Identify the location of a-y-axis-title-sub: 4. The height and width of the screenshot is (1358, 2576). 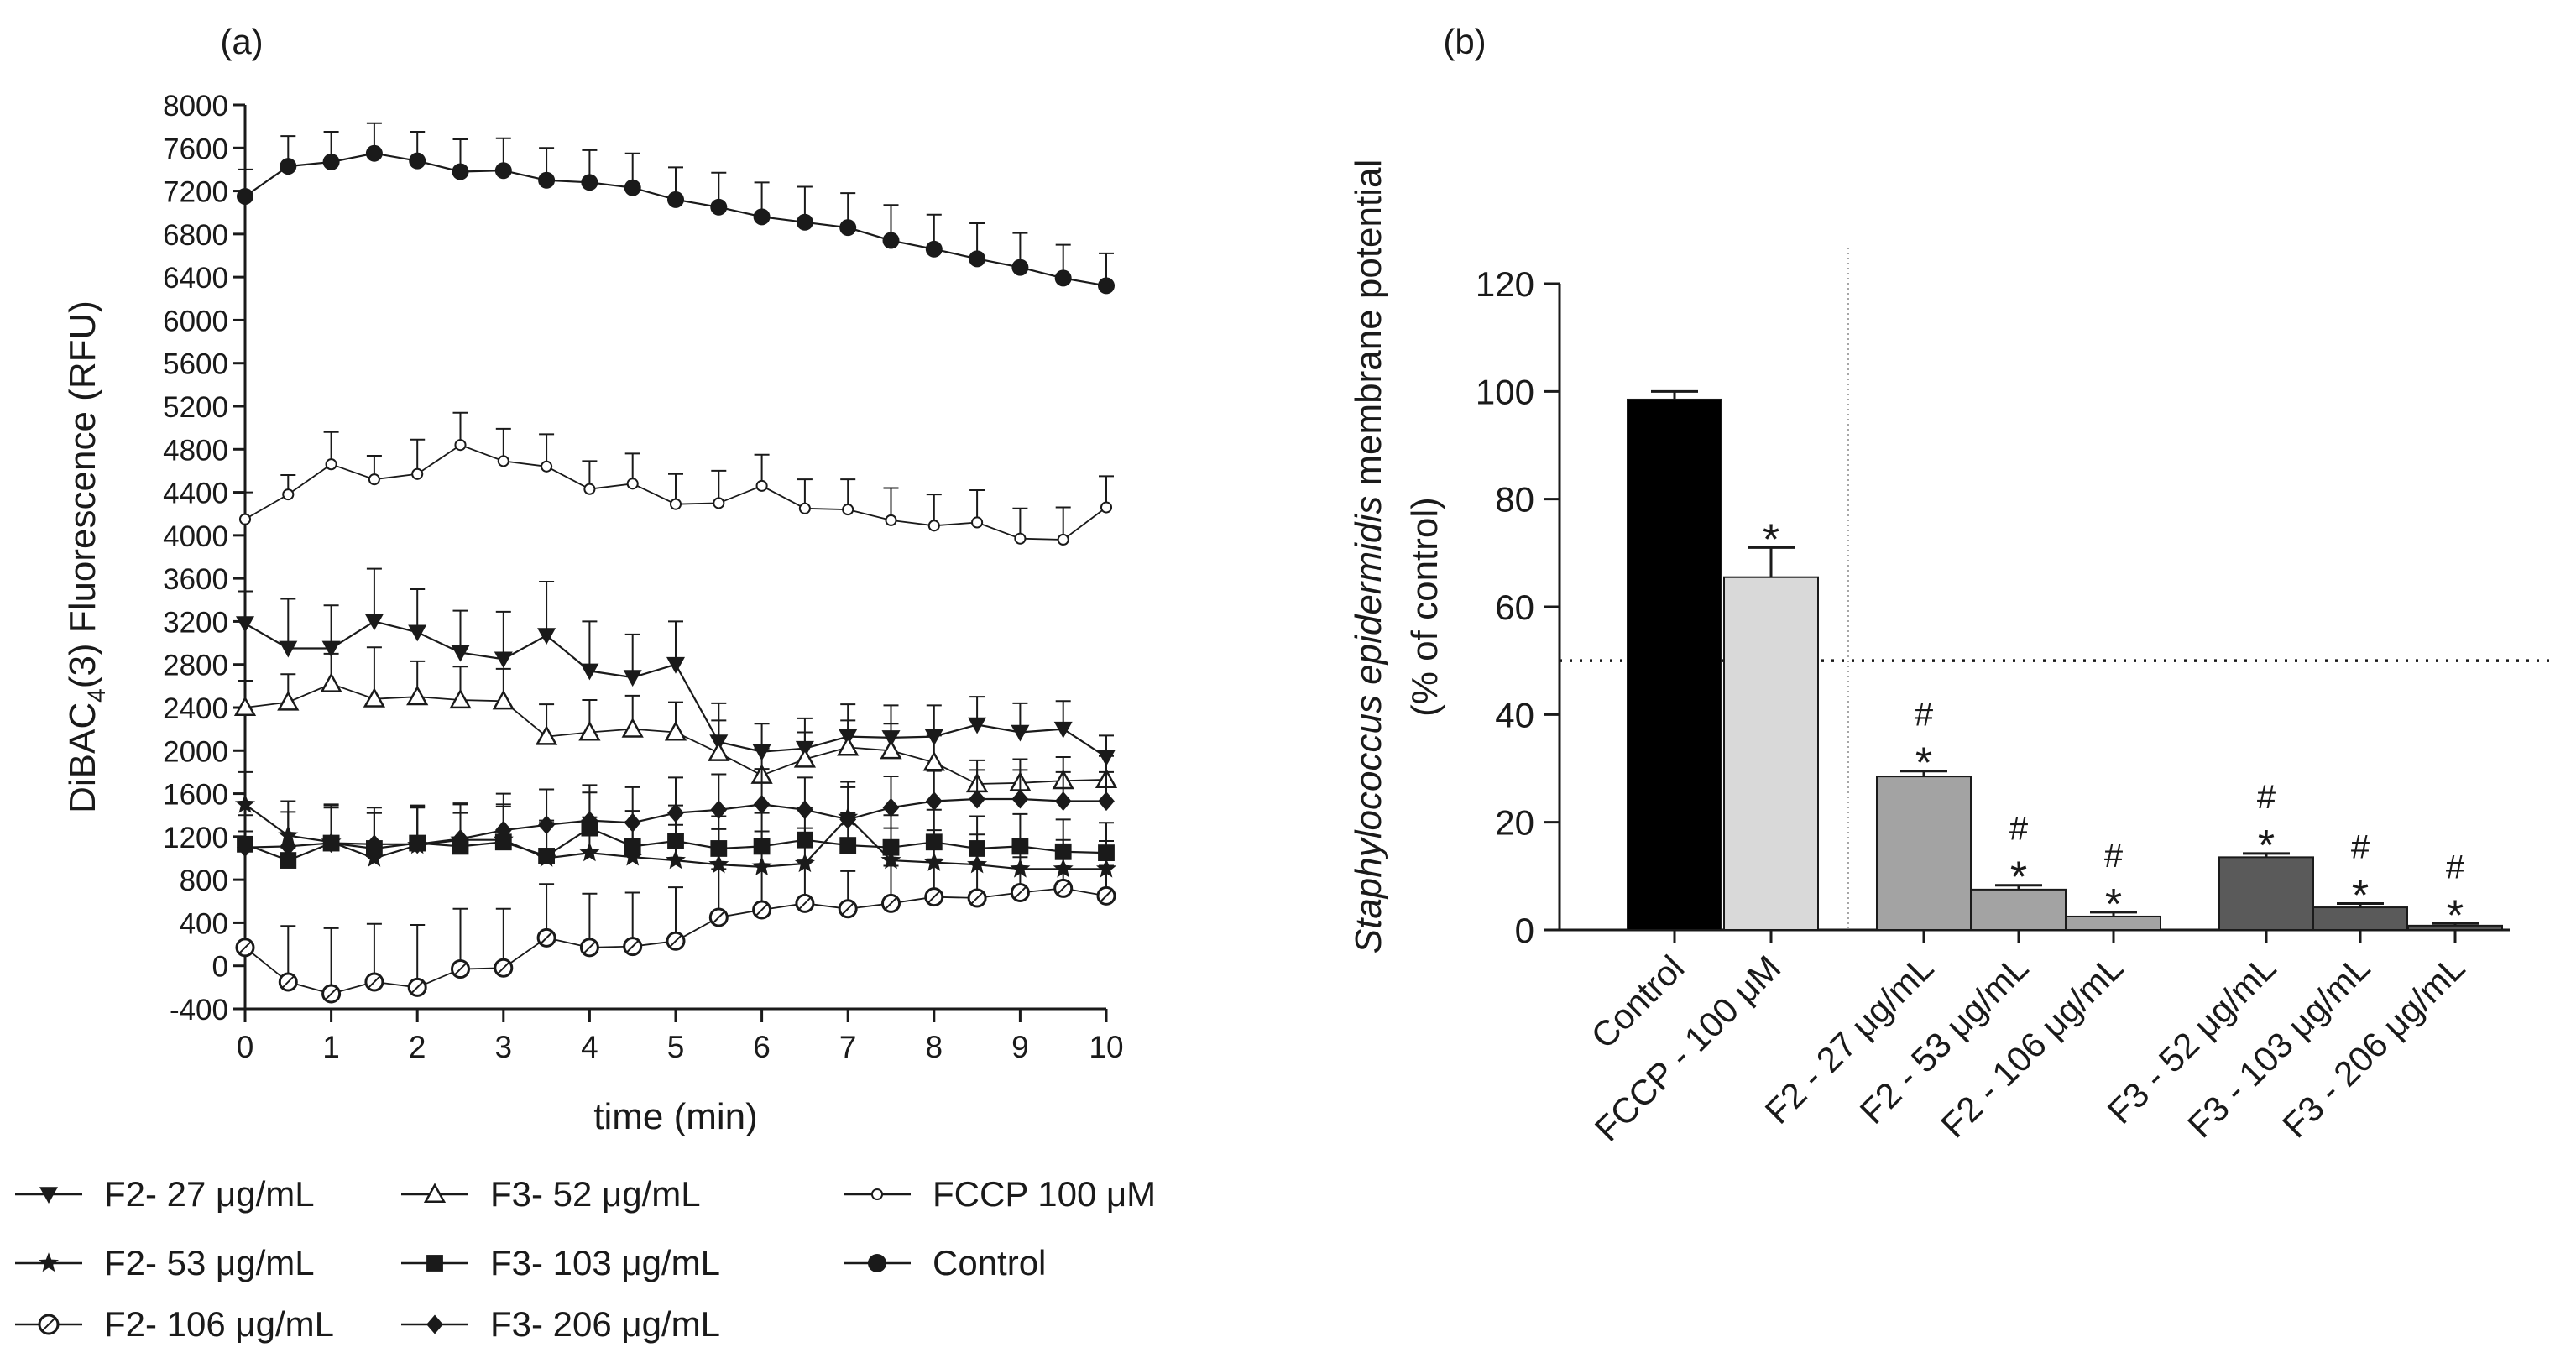
(97, 695).